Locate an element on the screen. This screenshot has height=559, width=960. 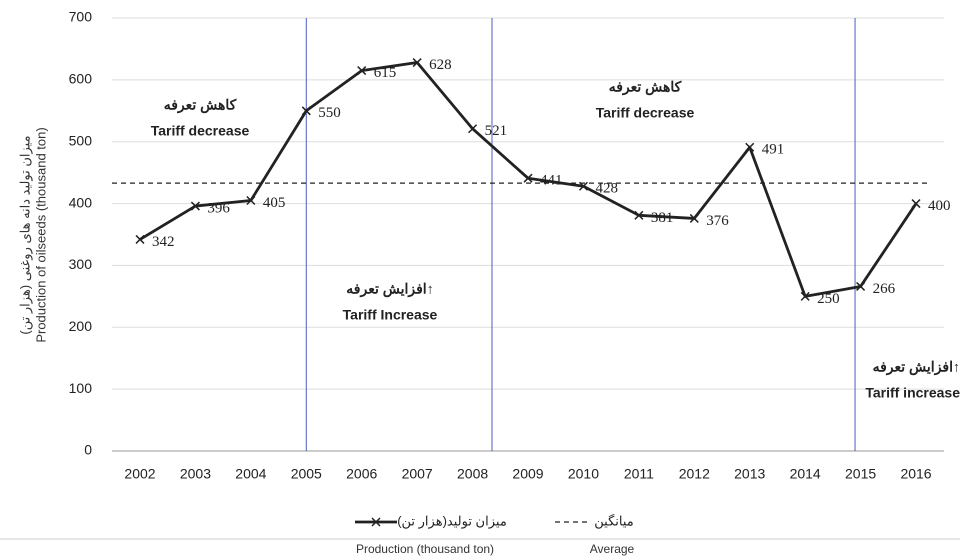
x-tick-label: 2003 is located at coordinates (195, 474).